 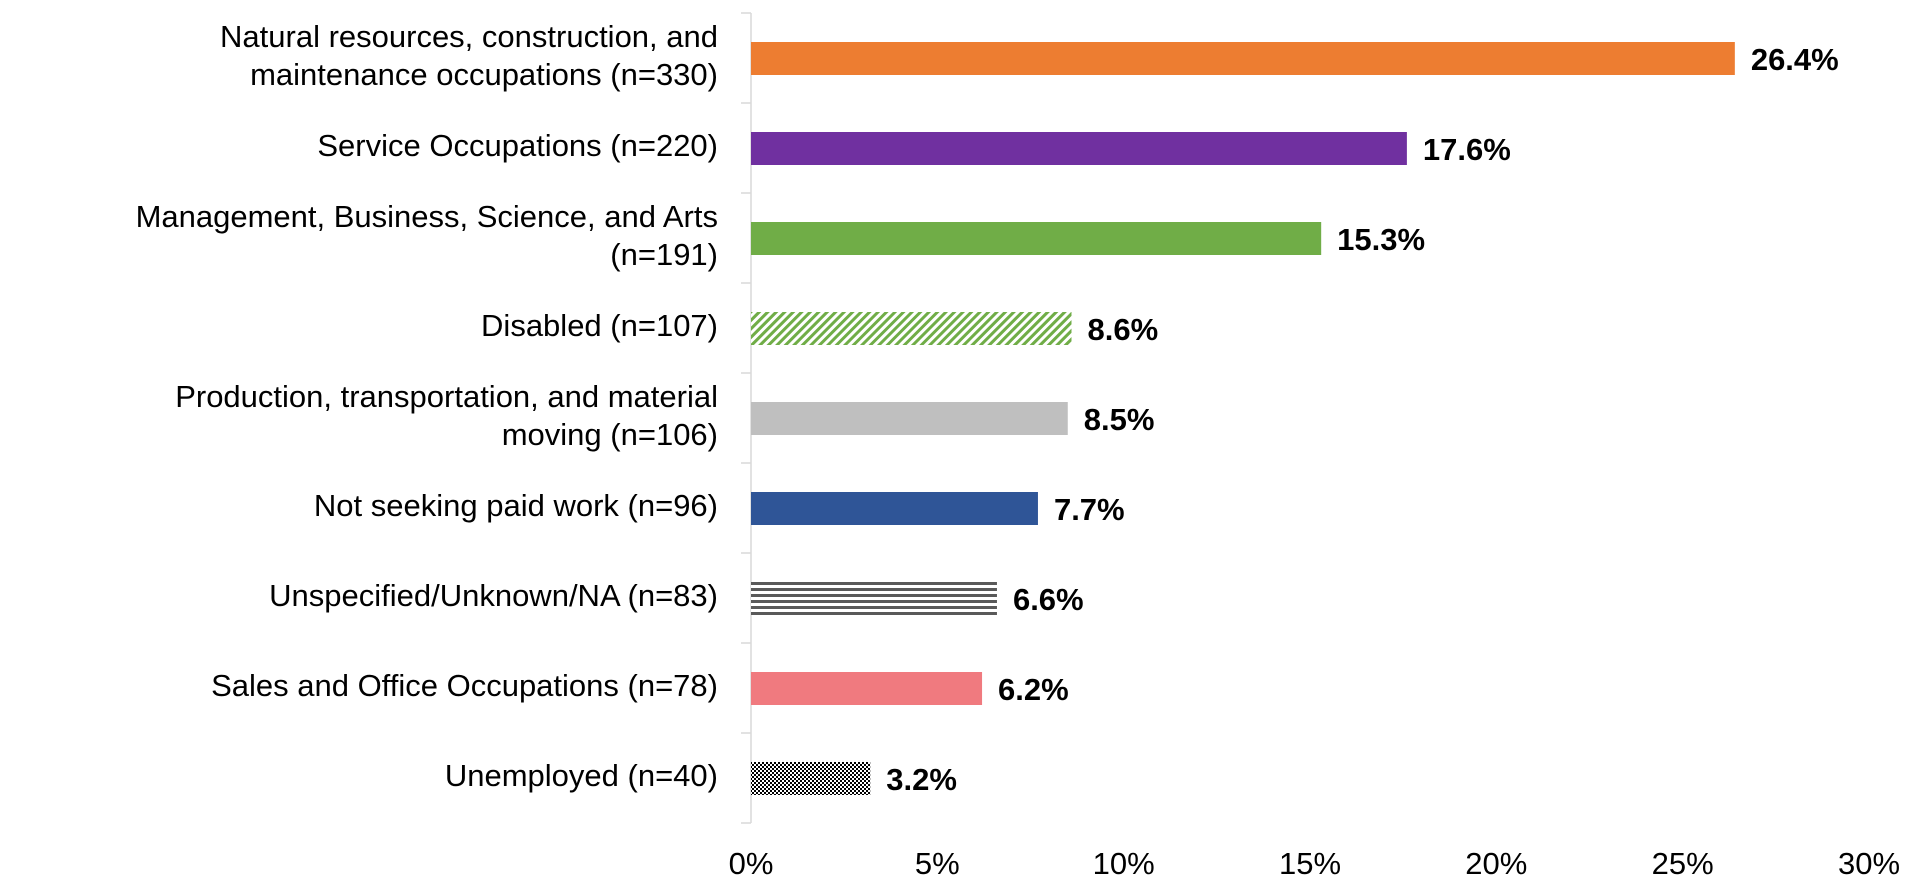 I want to click on x-tick-label: 30%, so click(x=1869, y=863).